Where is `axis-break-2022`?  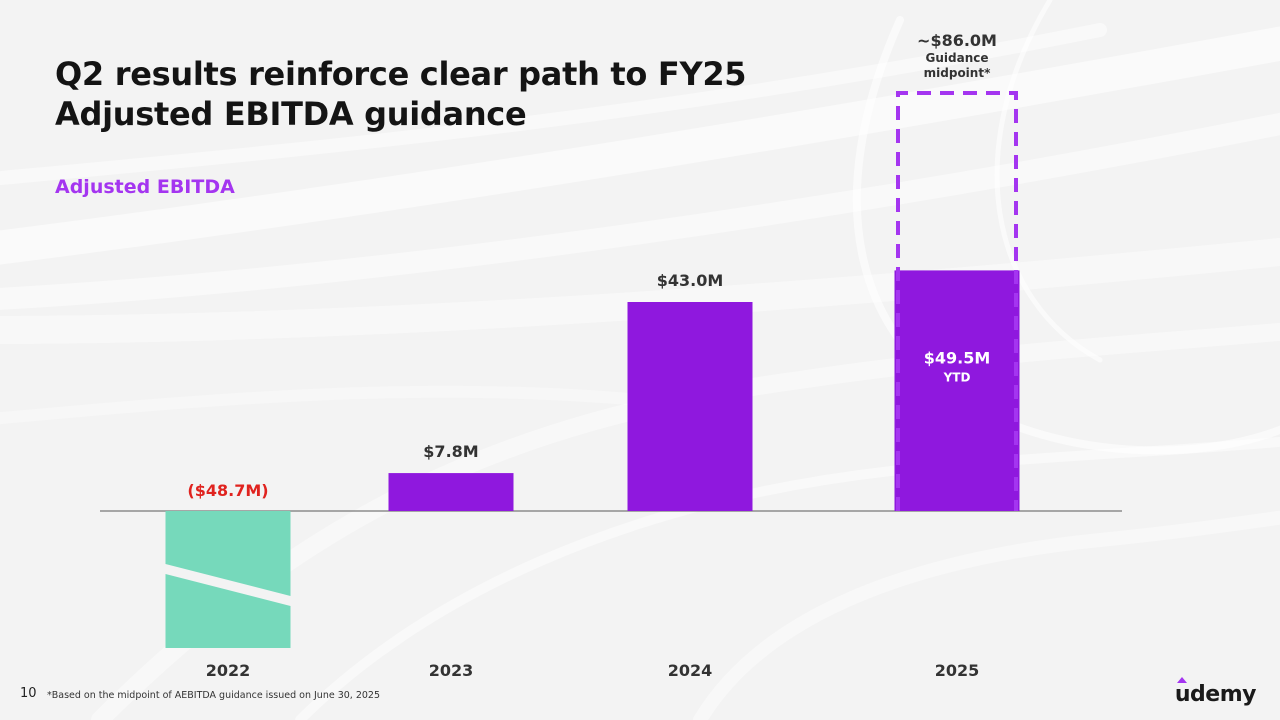 axis-break-2022 is located at coordinates (228, 585).